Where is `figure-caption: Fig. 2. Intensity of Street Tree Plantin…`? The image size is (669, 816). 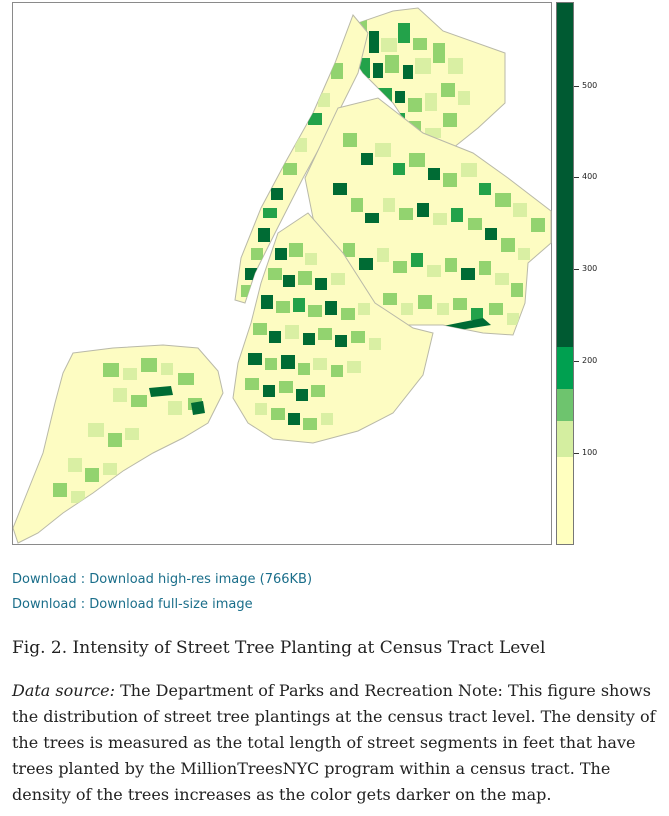
figure-caption: Fig. 2. Intensity of Street Tree Plantin… is located at coordinates (279, 648).